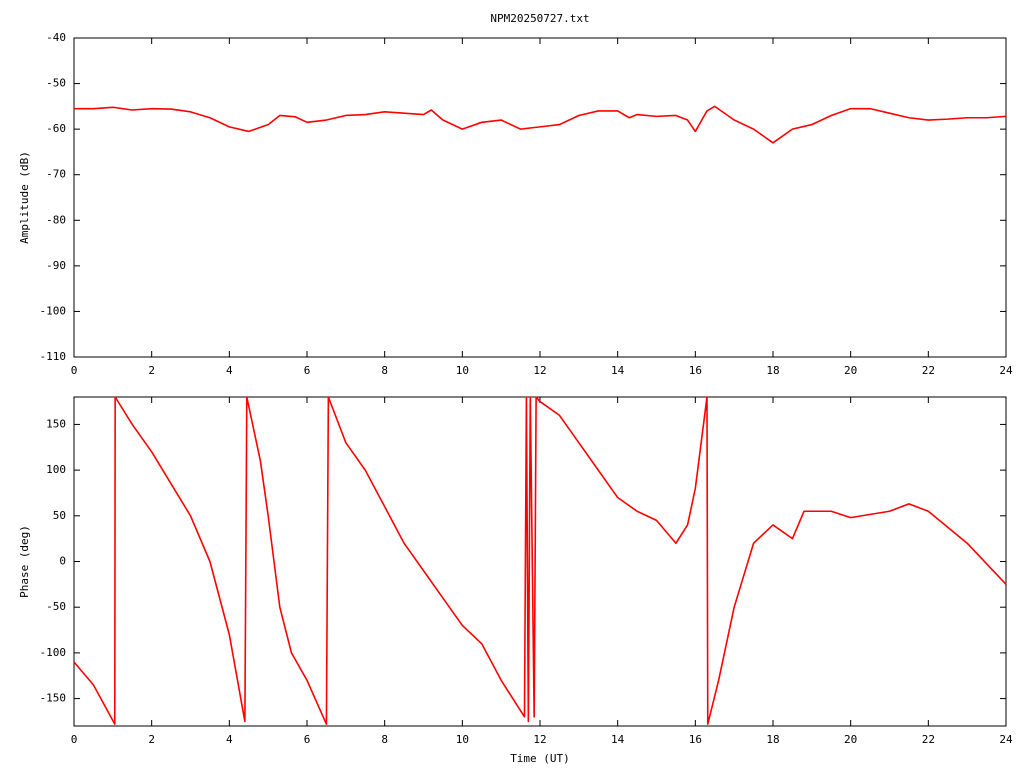 The width and height of the screenshot is (1024, 768). I want to click on x-axis-label: Time (UT), so click(540, 758).